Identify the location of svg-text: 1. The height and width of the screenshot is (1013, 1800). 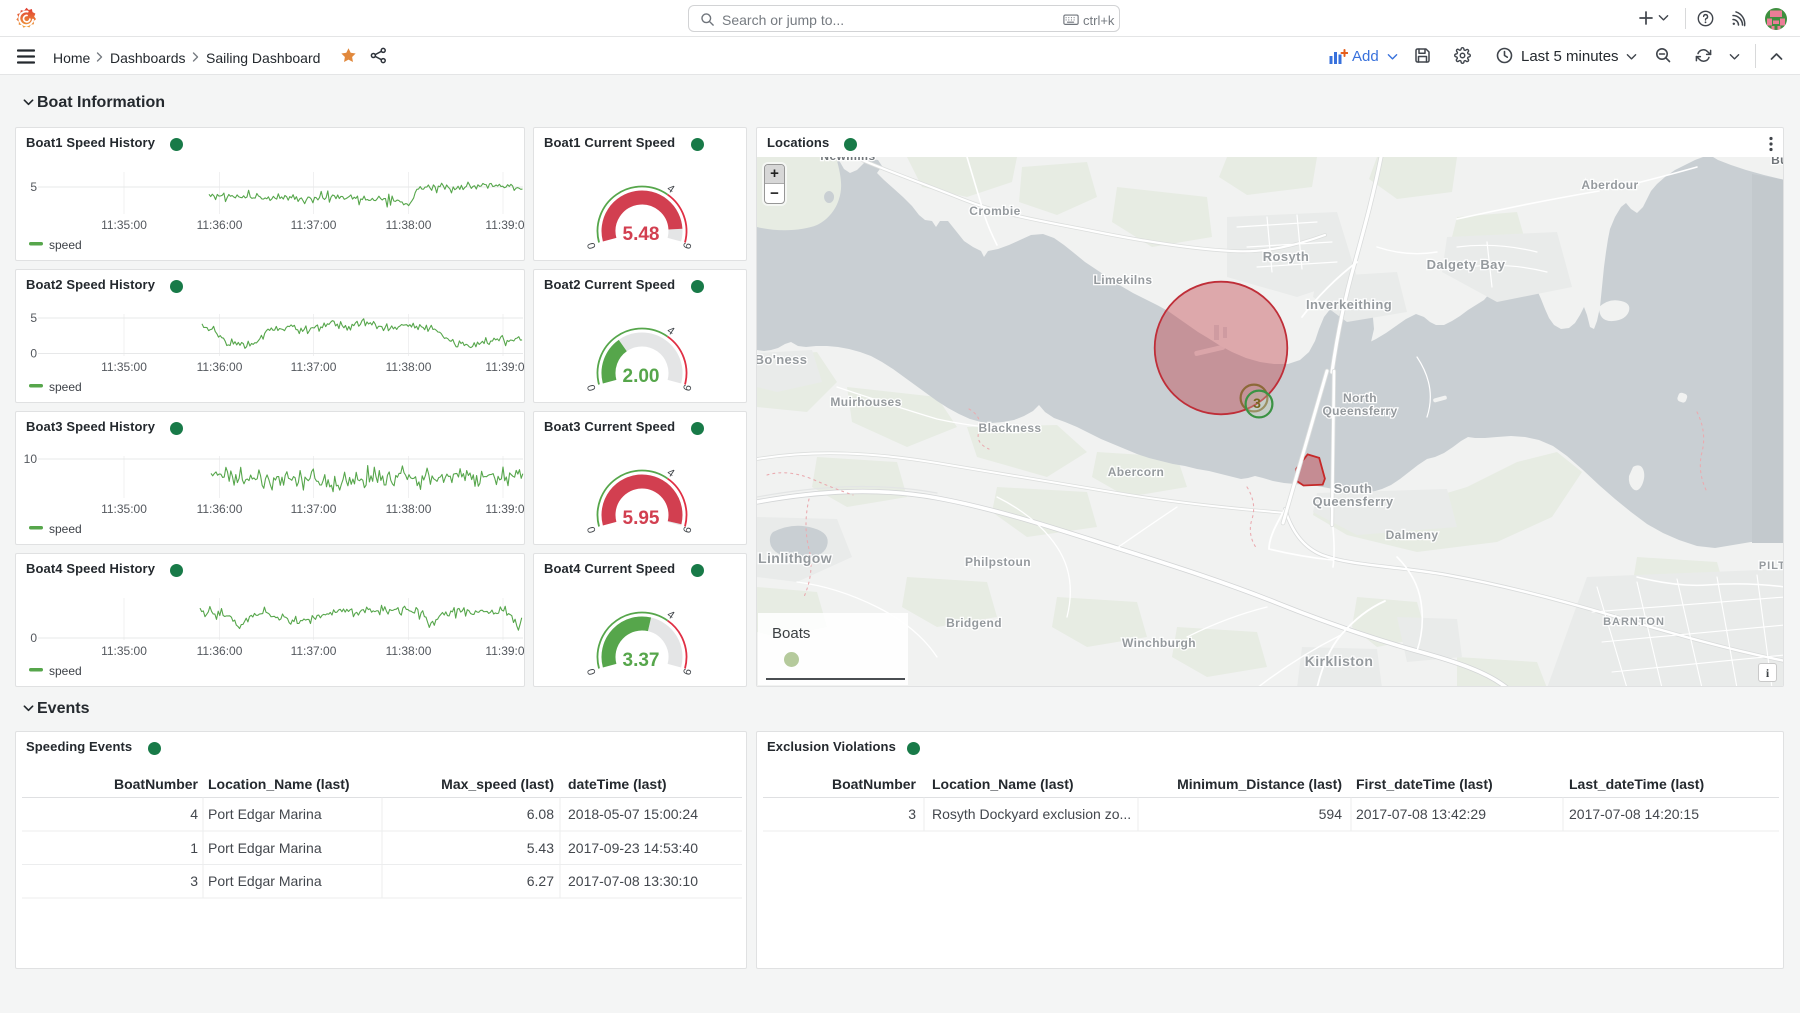
(194, 848).